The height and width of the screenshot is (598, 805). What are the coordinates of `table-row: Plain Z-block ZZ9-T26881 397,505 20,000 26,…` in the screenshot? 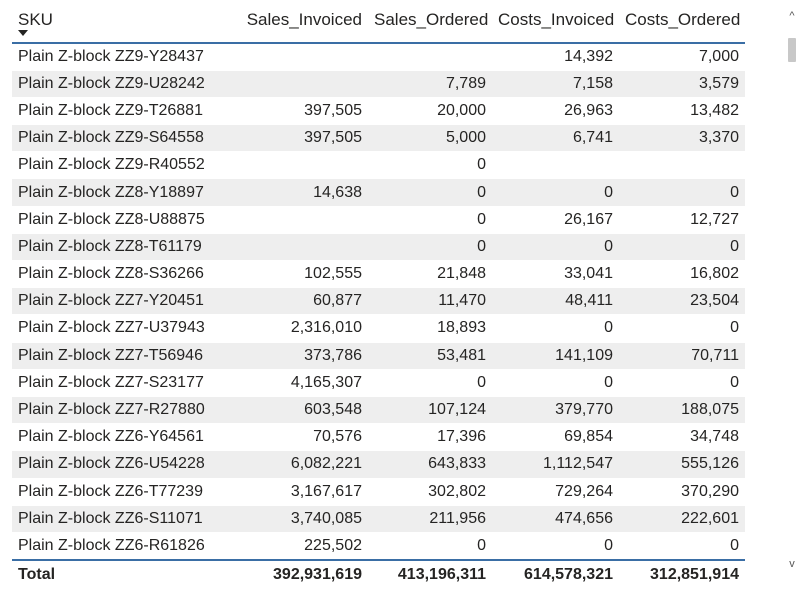 It's located at (378, 111).